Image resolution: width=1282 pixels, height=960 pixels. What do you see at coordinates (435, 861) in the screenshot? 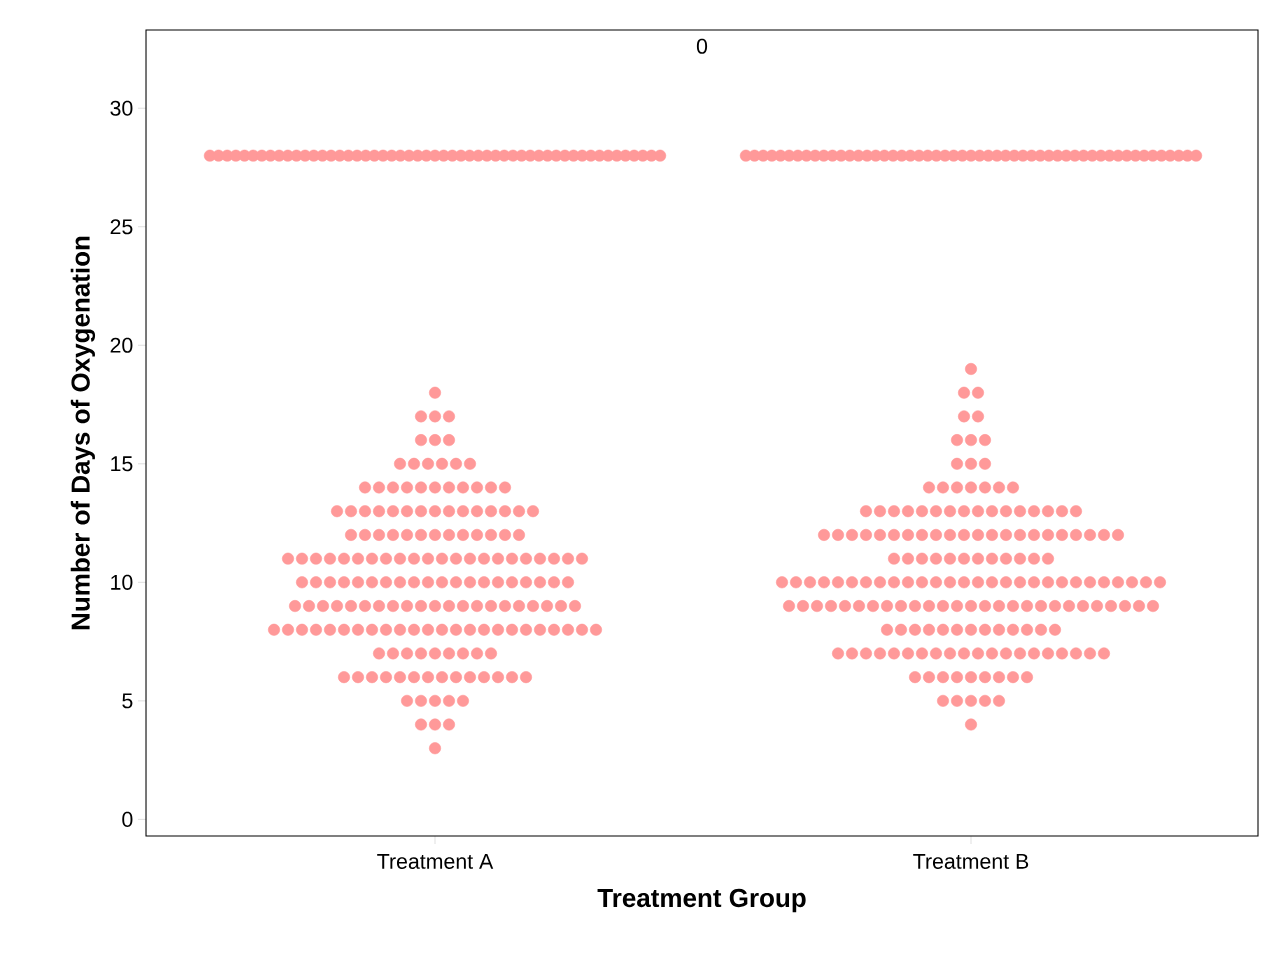
I see `x-tick-label: Treatment A` at bounding box center [435, 861].